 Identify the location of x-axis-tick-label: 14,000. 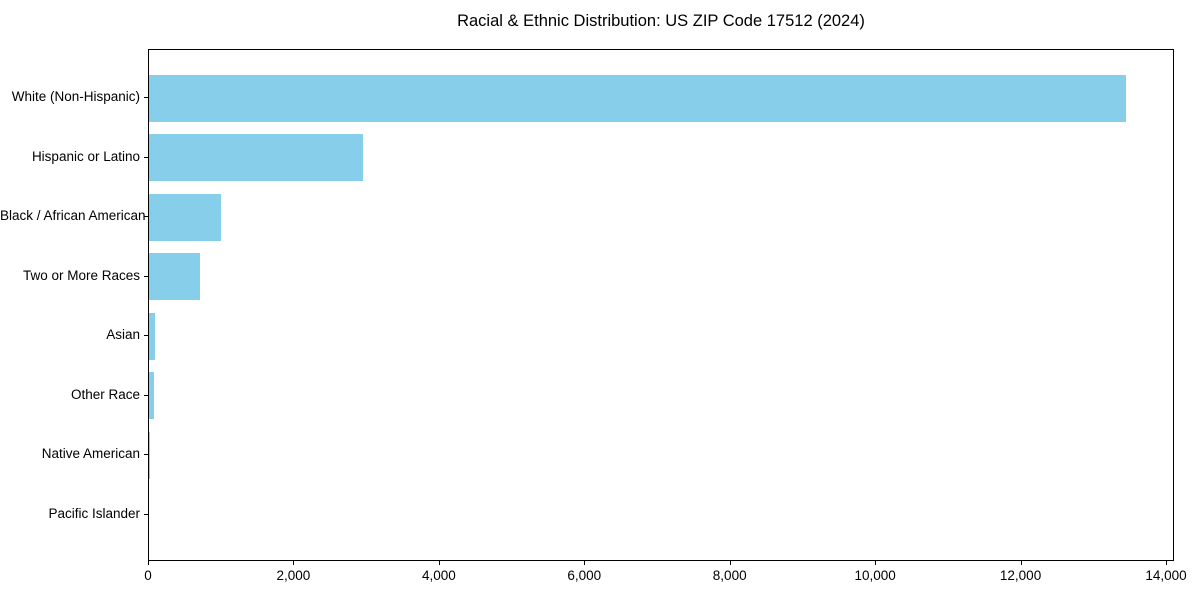
(1166, 575).